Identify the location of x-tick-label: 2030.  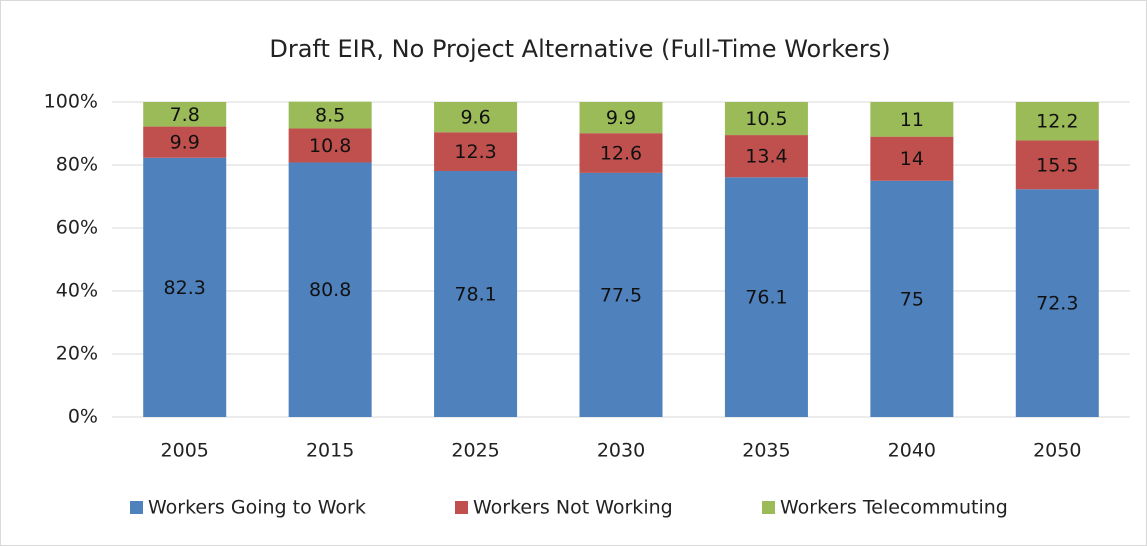
(621, 451).